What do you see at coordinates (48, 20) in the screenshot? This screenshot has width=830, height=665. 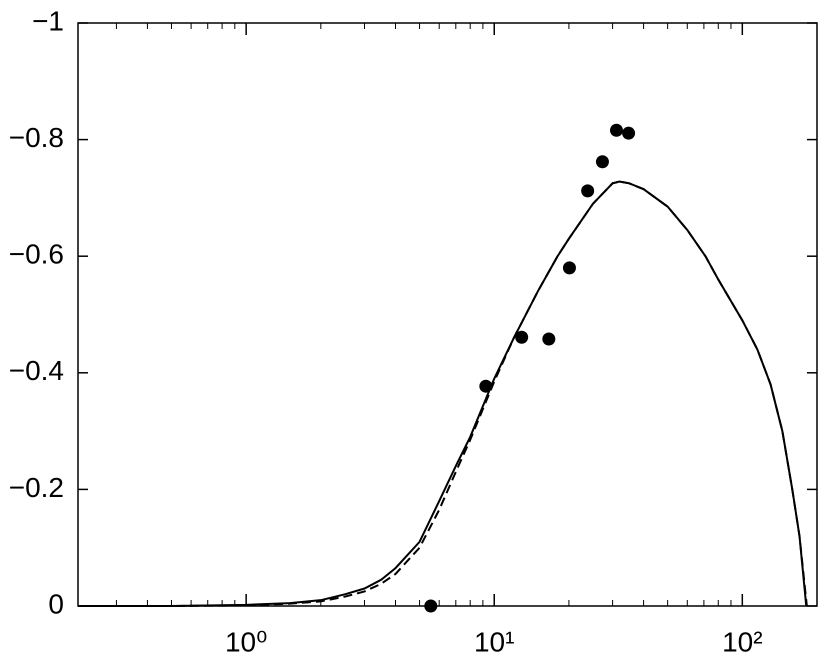 I see `y-tick-label: −1` at bounding box center [48, 20].